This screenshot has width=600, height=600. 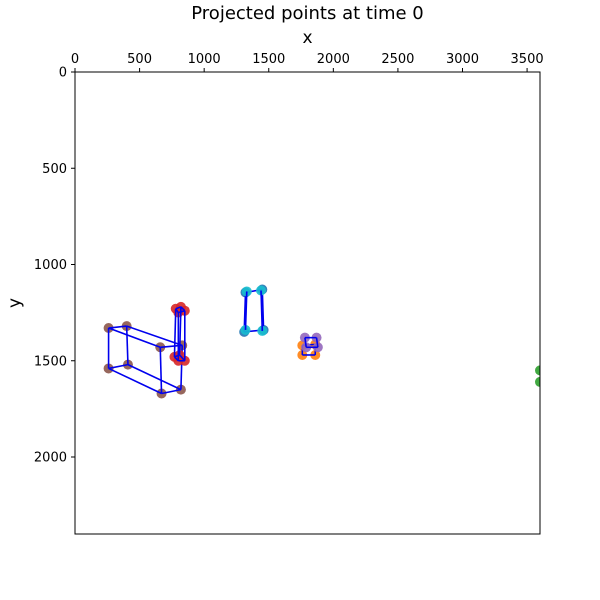 I want to click on x-tick-label: 1000, so click(x=204, y=59).